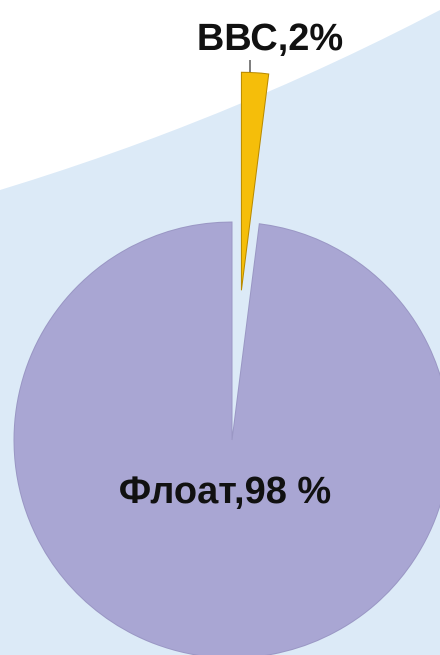  Describe the element at coordinates (225, 491) in the screenshot. I see `data-label: Флоат,98 %` at that location.